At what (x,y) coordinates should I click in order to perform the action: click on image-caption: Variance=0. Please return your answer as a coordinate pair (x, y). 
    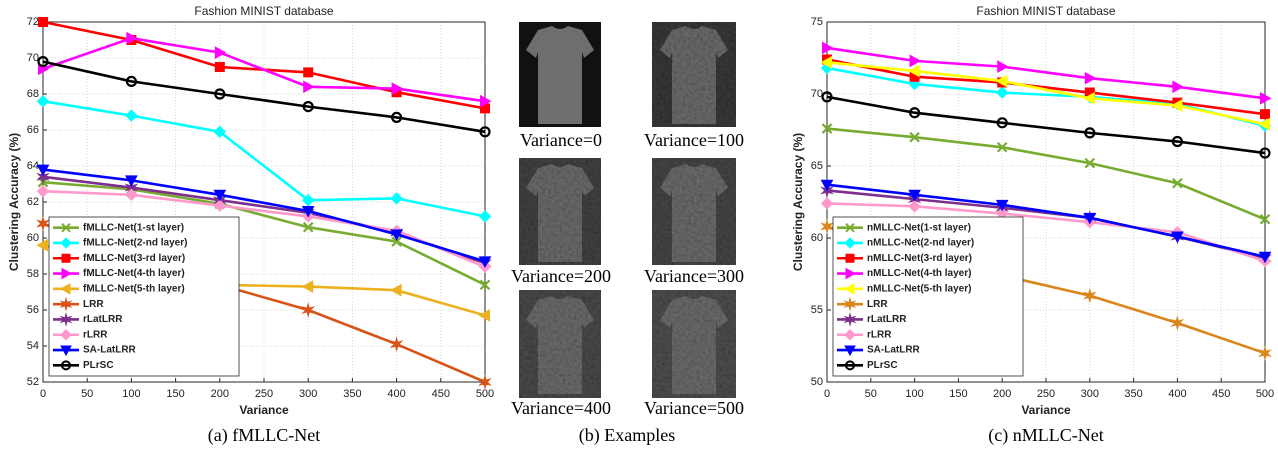
    Looking at the image, I should click on (561, 140).